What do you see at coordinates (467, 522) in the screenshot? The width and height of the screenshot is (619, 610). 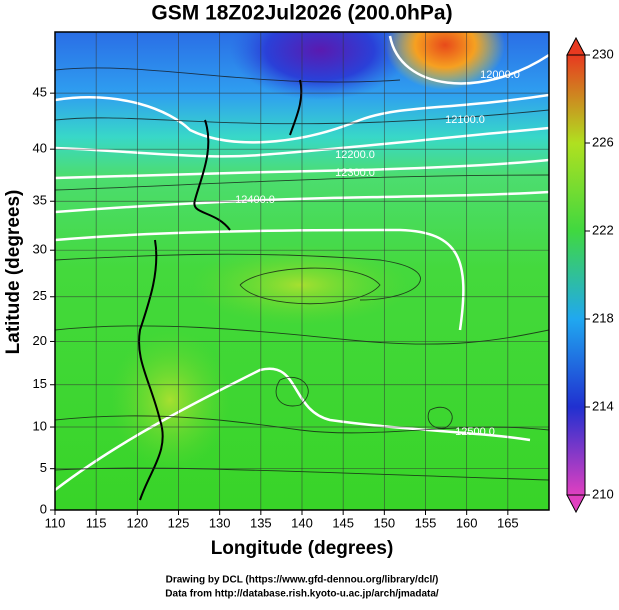 I see `x-tick-label: 160` at bounding box center [467, 522].